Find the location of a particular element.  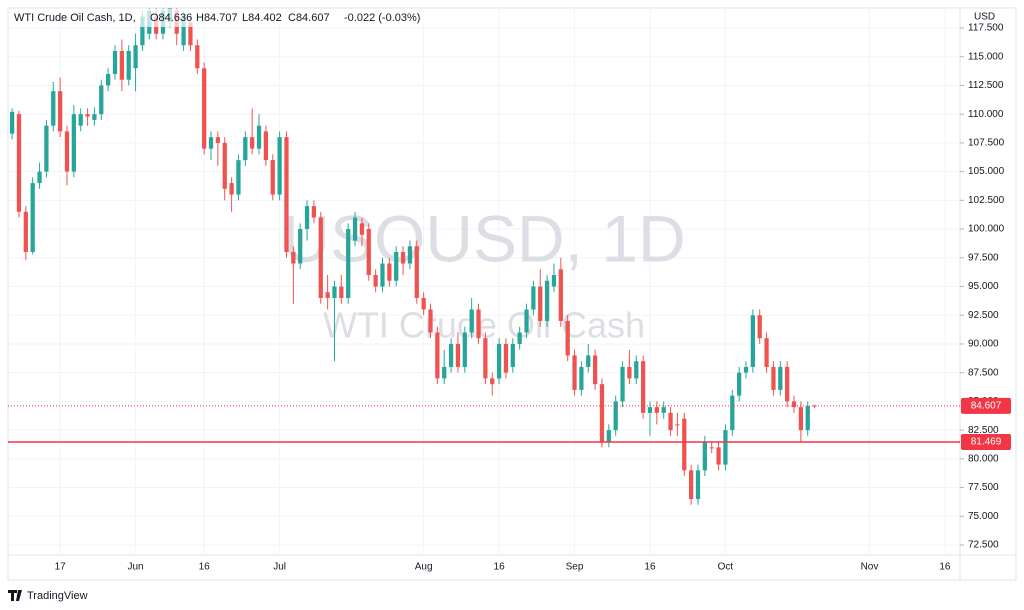

y-tick-label: 117.500 is located at coordinates (986, 28).